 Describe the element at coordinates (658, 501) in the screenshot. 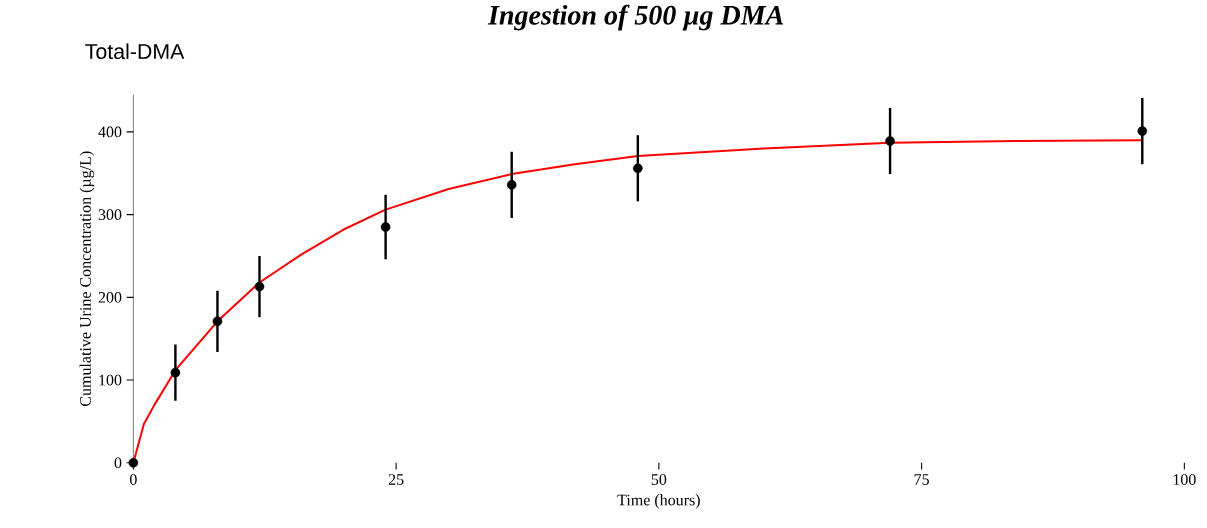

I see `x-axis-title: Time (hours)` at that location.